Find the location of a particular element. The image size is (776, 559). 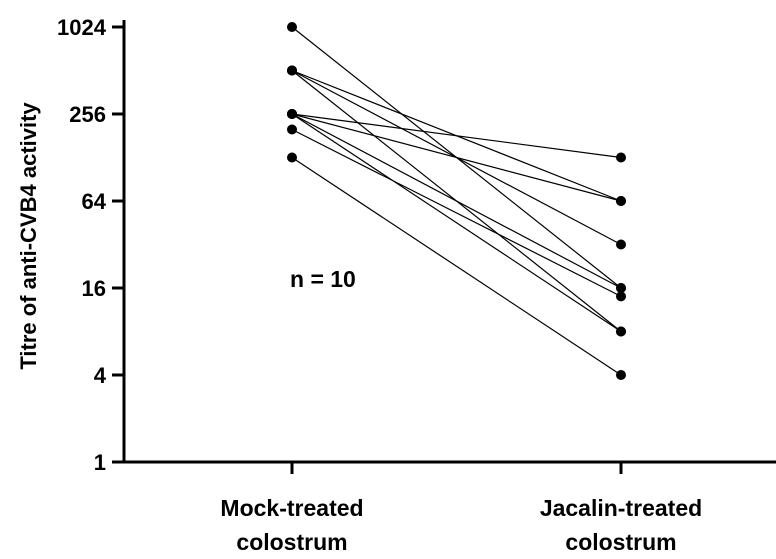

y-tick-label: 256 is located at coordinates (87, 114).